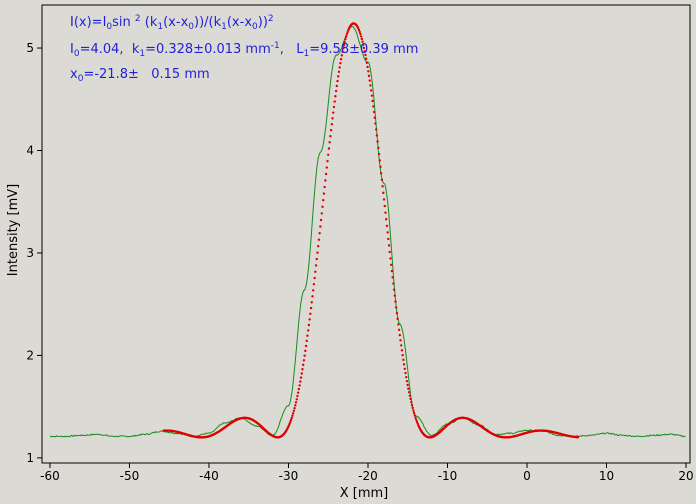 The image size is (696, 504). What do you see at coordinates (527, 476) in the screenshot?
I see `x-tick-label: 0` at bounding box center [527, 476].